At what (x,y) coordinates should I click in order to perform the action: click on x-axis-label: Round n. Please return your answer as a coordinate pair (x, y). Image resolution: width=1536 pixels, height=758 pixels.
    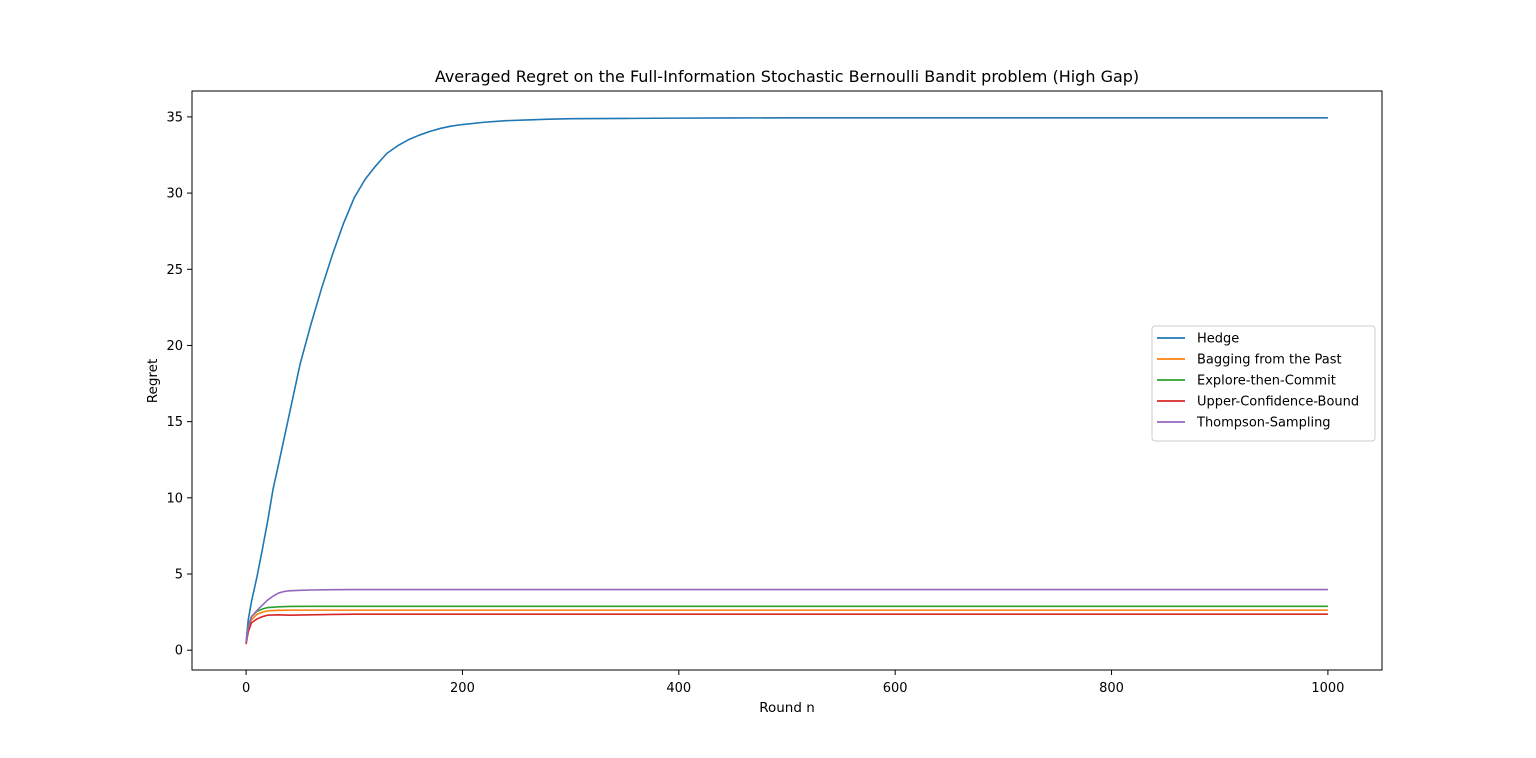
    Looking at the image, I should click on (787, 708).